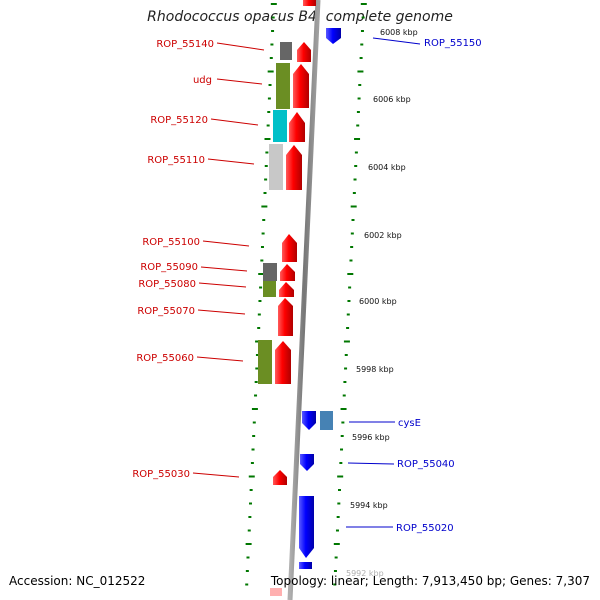 The image size is (600, 600). What do you see at coordinates (276, 167) in the screenshot?
I see `cog-box-lightgray` at bounding box center [276, 167].